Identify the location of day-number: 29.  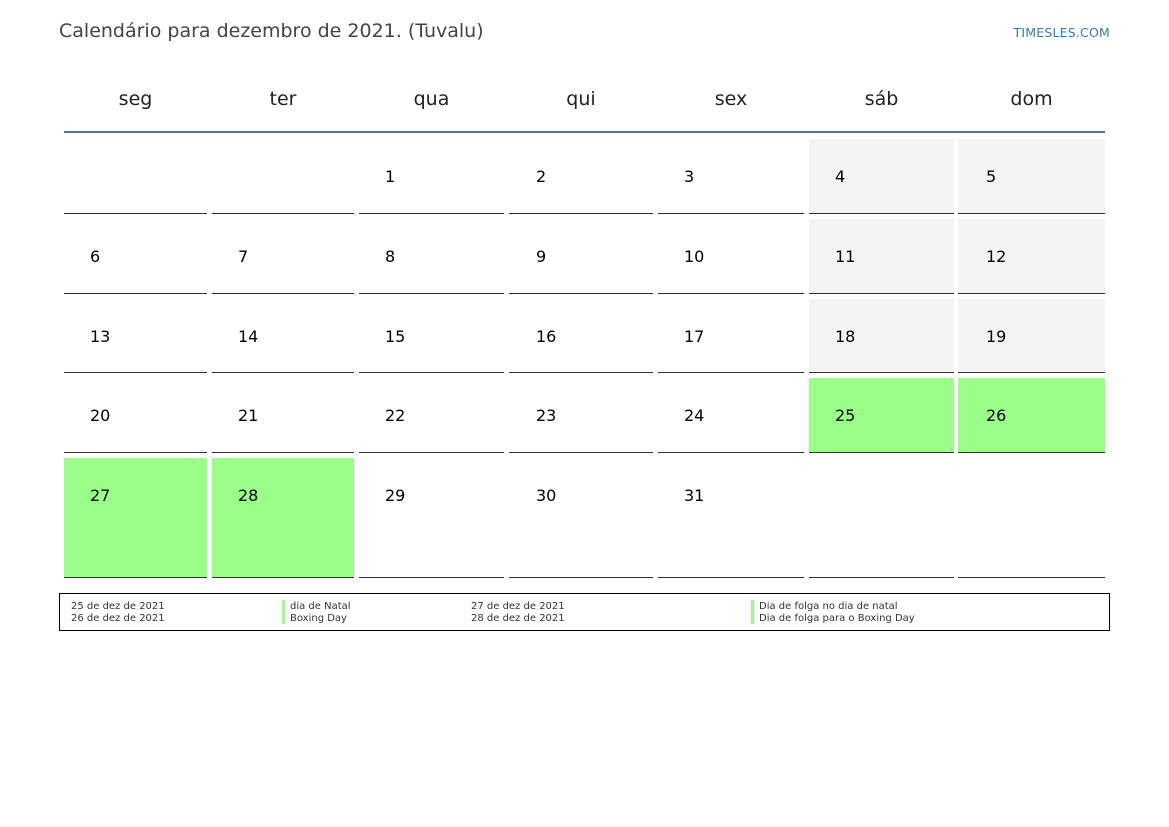
(395, 495).